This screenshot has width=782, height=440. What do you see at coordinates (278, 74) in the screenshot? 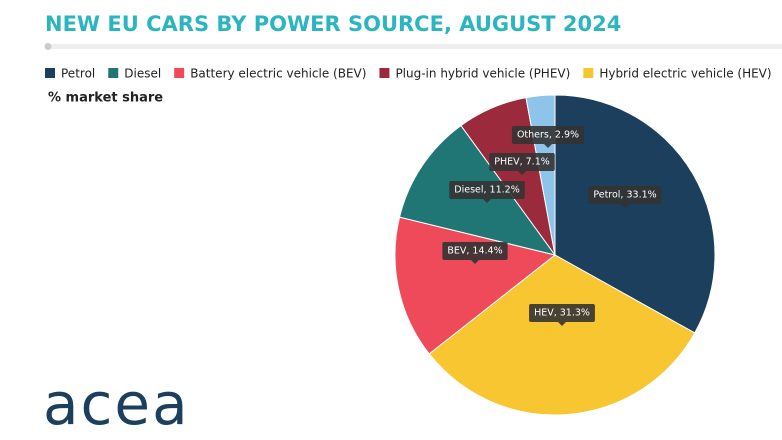
I see `legend-label: Battery electric vehicle (BEV)` at bounding box center [278, 74].